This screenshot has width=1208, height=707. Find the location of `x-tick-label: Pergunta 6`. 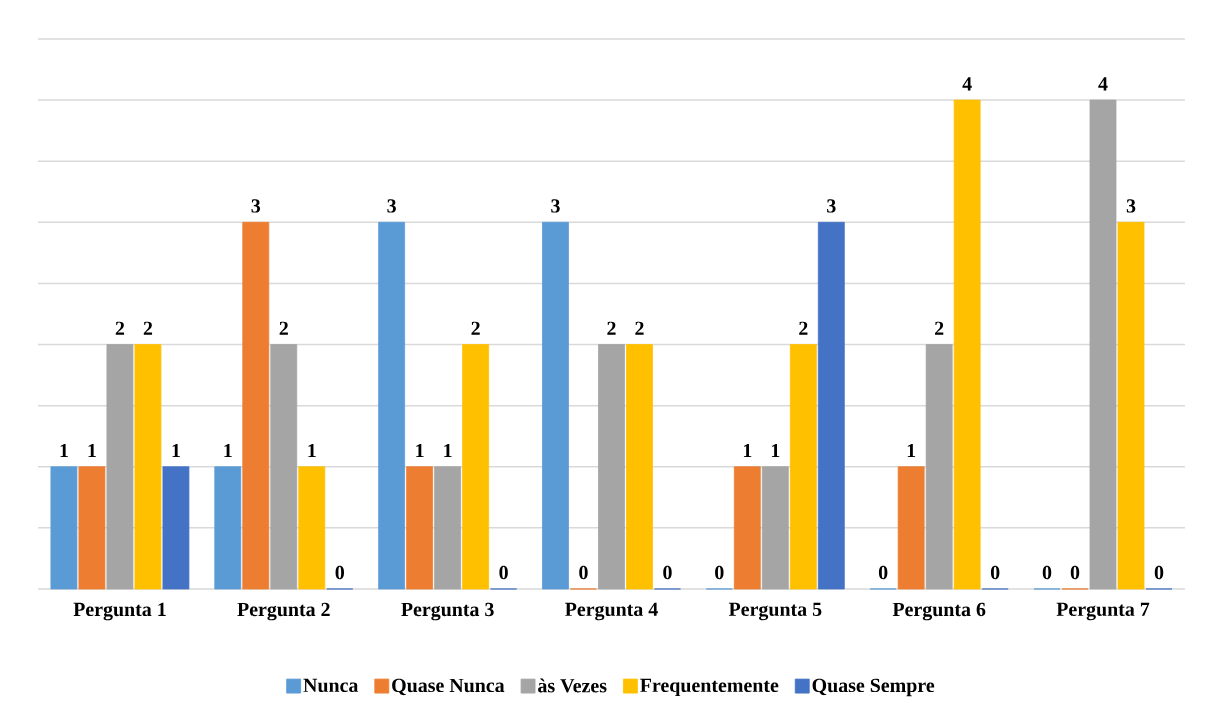

x-tick-label: Pergunta 6 is located at coordinates (939, 611).